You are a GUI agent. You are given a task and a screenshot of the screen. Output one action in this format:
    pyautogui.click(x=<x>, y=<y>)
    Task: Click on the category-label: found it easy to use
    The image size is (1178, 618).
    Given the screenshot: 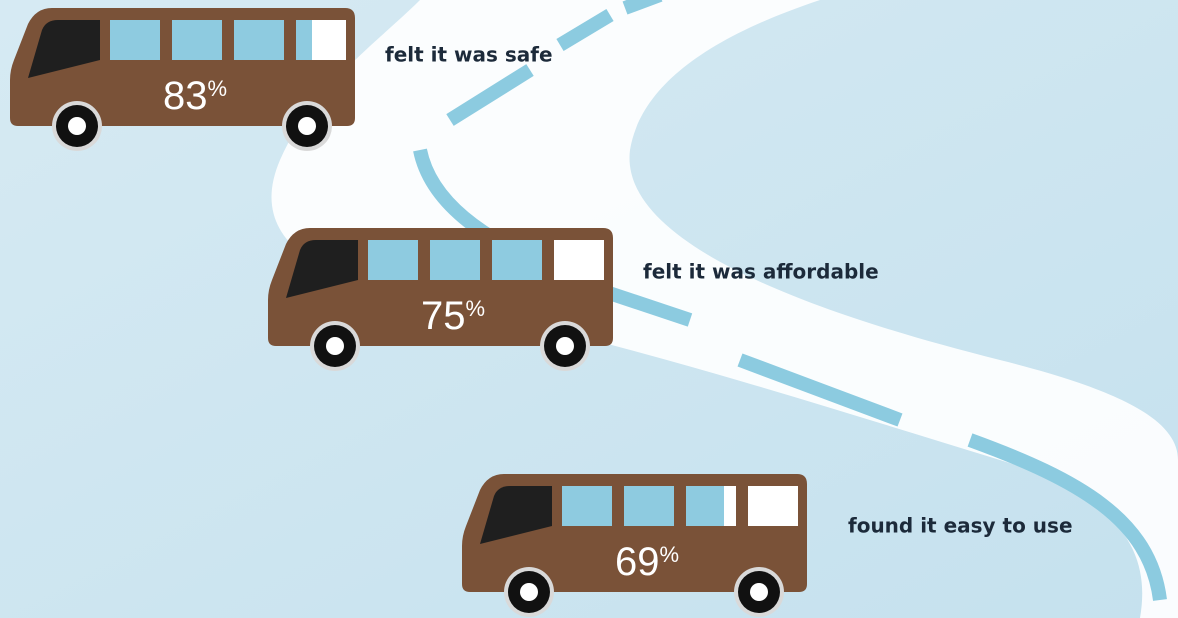 What is the action you would take?
    pyautogui.click(x=960, y=526)
    